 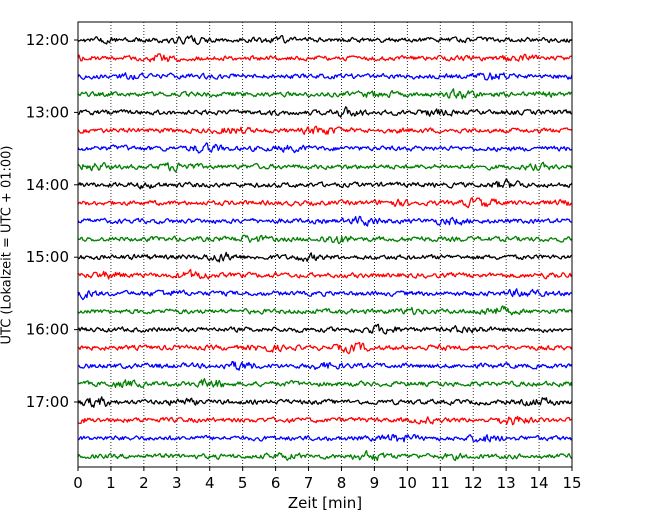 What do you see at coordinates (47, 257) in the screenshot?
I see `y-tick-label: 15:00` at bounding box center [47, 257].